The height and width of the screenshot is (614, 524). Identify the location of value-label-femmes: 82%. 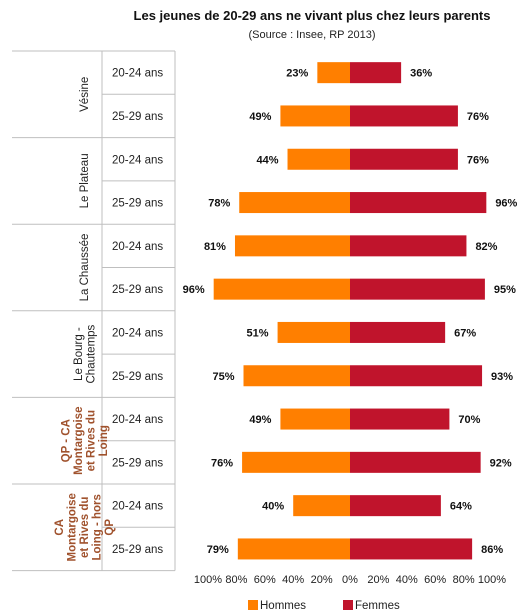
(486, 247).